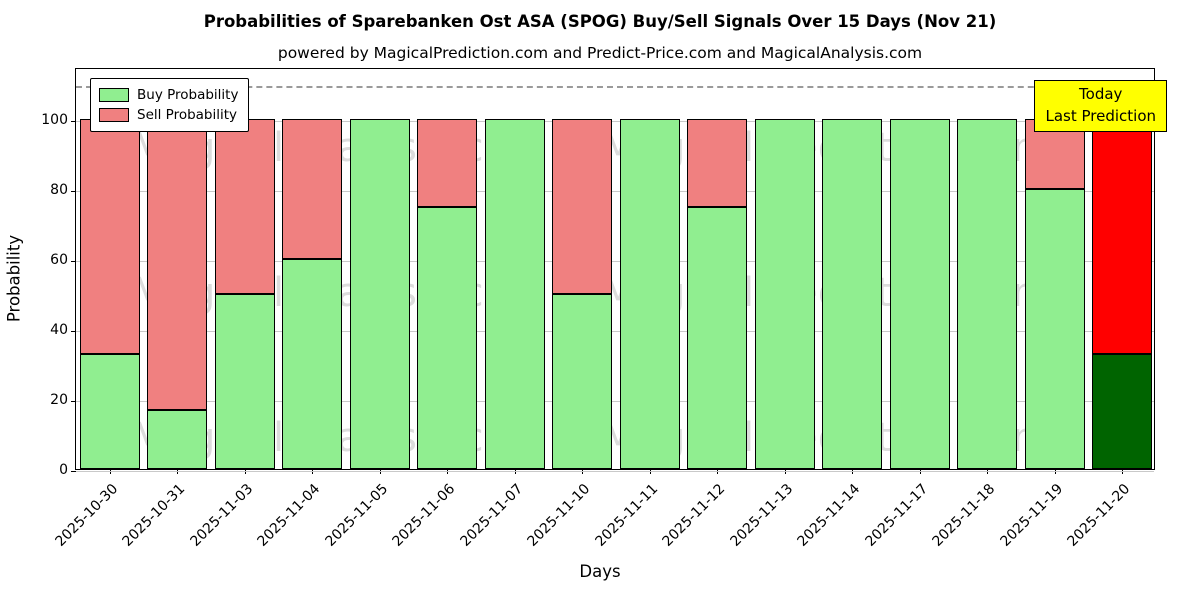  What do you see at coordinates (1101, 94) in the screenshot?
I see `annotation-line1: Today` at bounding box center [1101, 94].